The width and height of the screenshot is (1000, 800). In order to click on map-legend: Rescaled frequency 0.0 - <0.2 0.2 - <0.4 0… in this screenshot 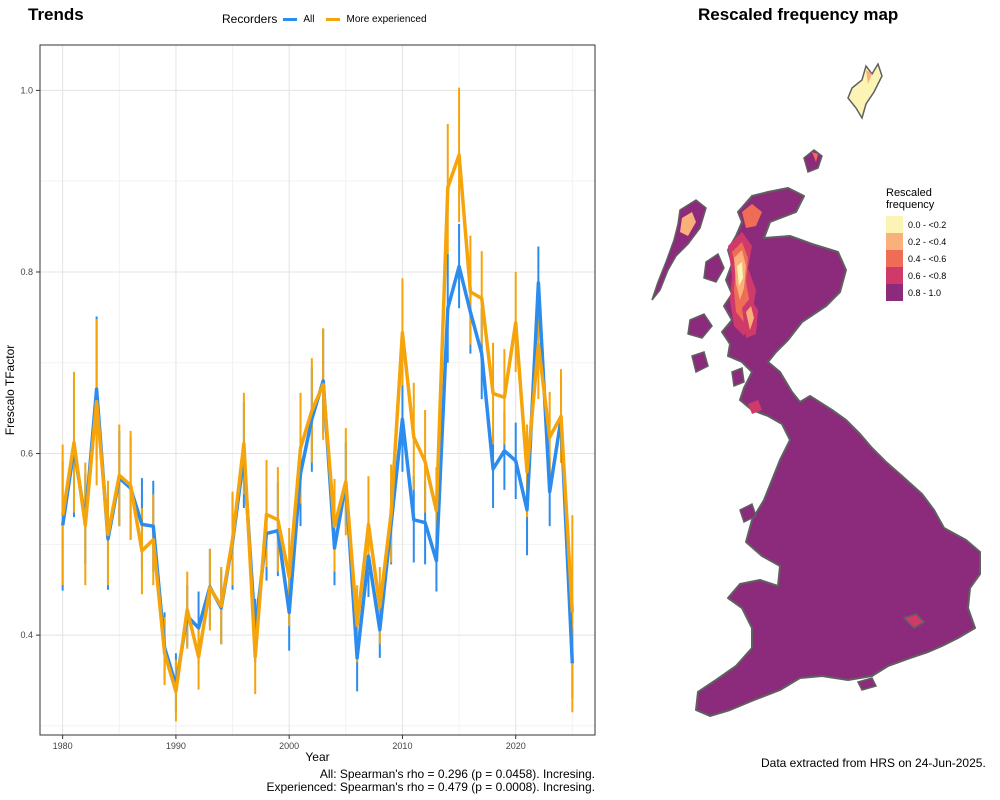, I will do `click(916, 244)`.